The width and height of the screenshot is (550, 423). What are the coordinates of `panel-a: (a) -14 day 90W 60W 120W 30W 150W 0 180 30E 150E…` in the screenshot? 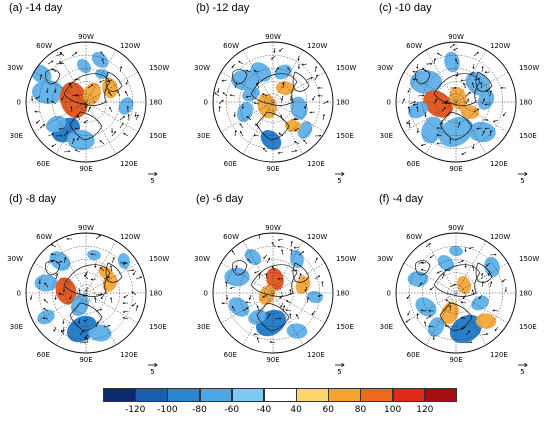 It's located at (86, 97).